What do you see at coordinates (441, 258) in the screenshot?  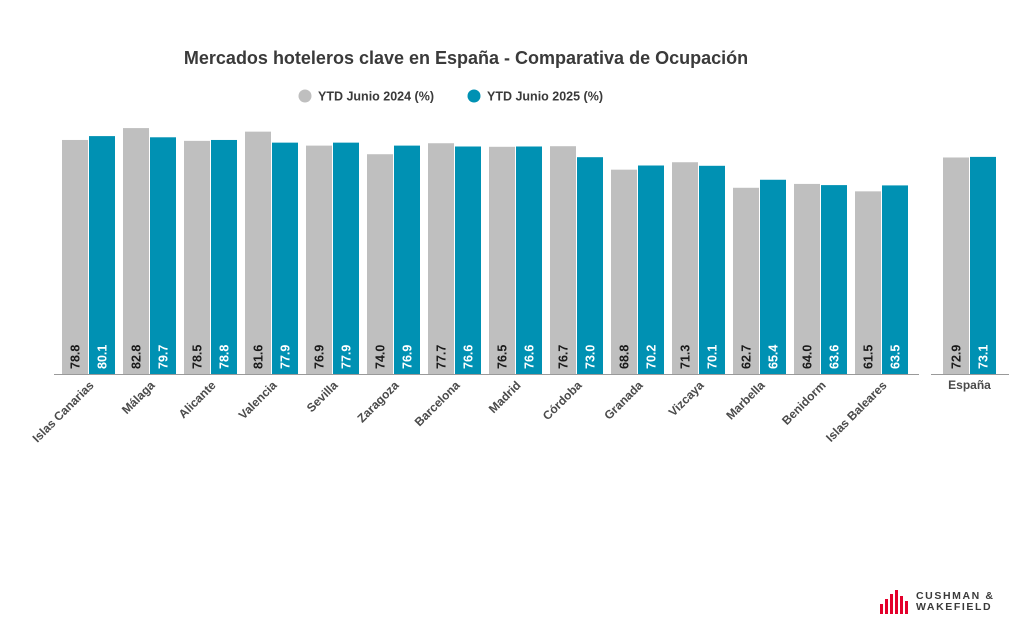 I see `bar-barcelona-2024` at bounding box center [441, 258].